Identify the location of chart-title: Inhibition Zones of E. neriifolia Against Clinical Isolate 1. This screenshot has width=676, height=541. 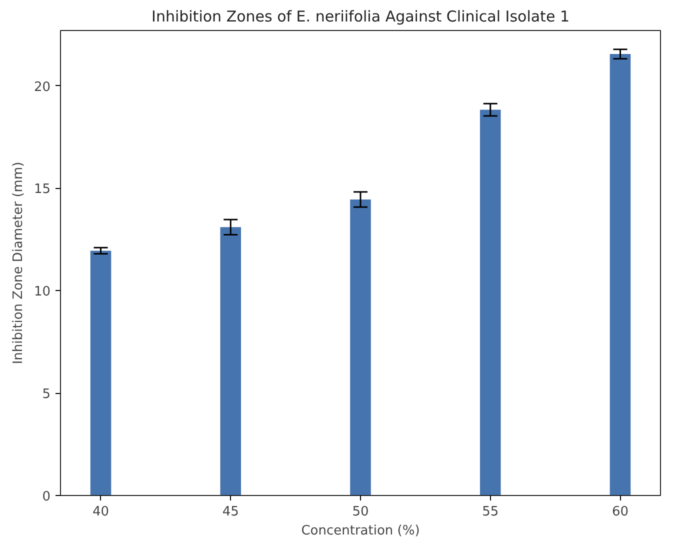
(361, 17).